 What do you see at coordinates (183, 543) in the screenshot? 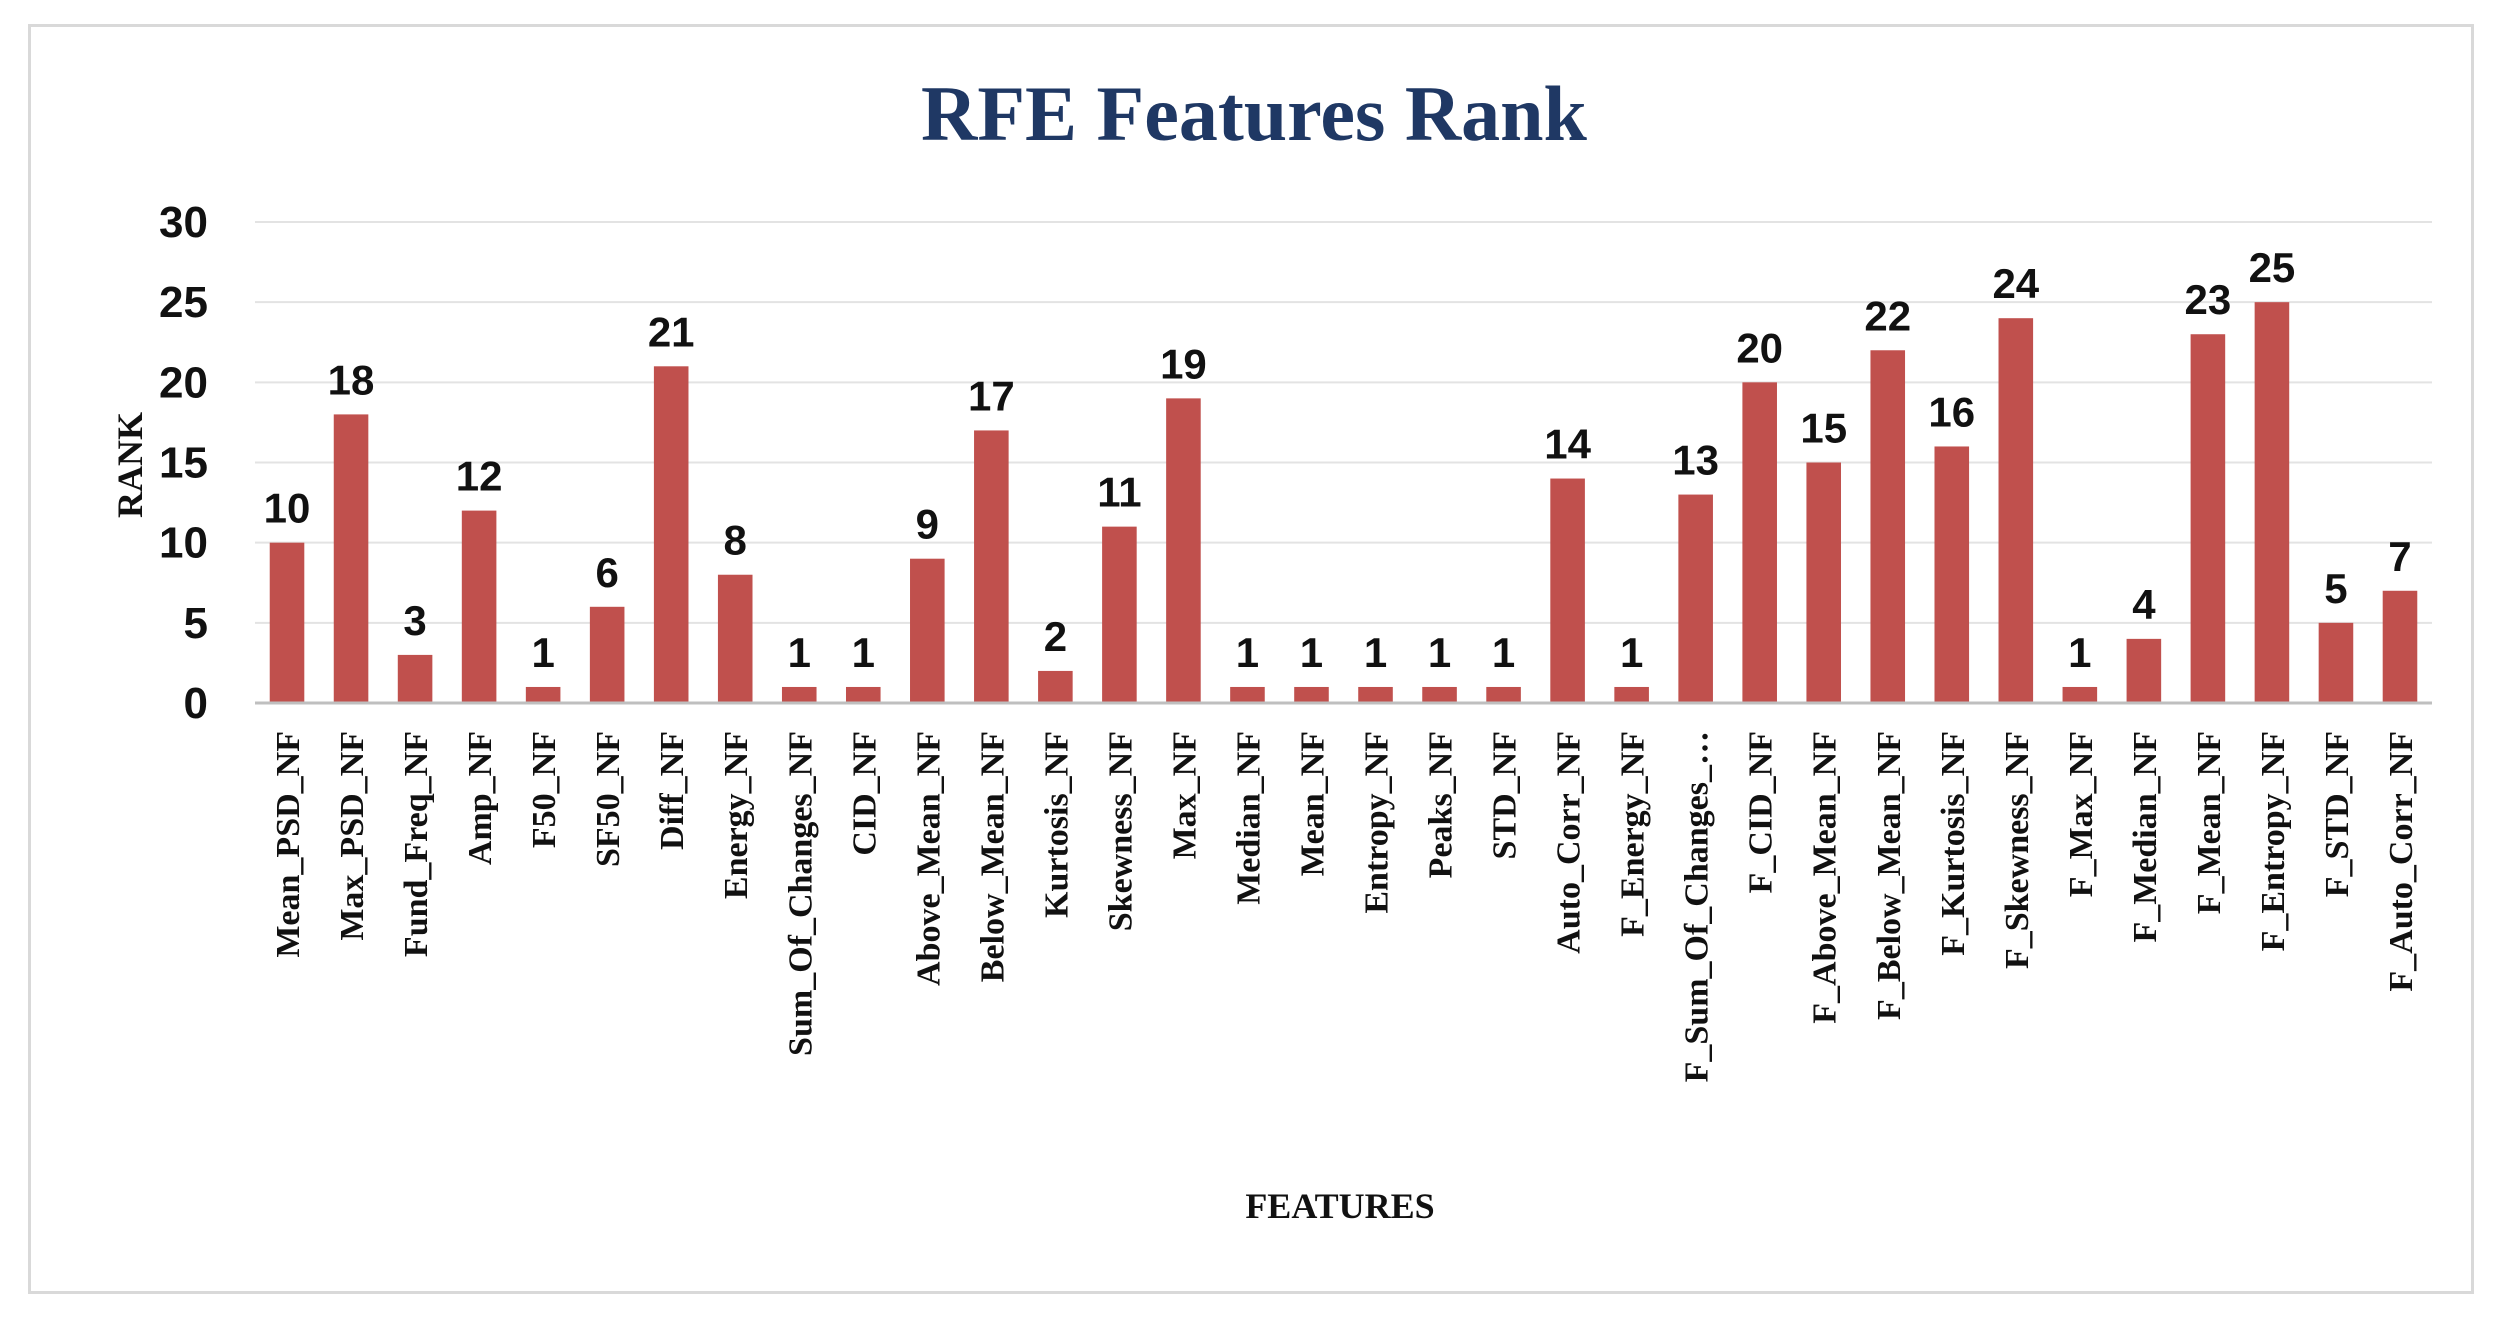
I see `y-tick-label: 10` at bounding box center [183, 543].